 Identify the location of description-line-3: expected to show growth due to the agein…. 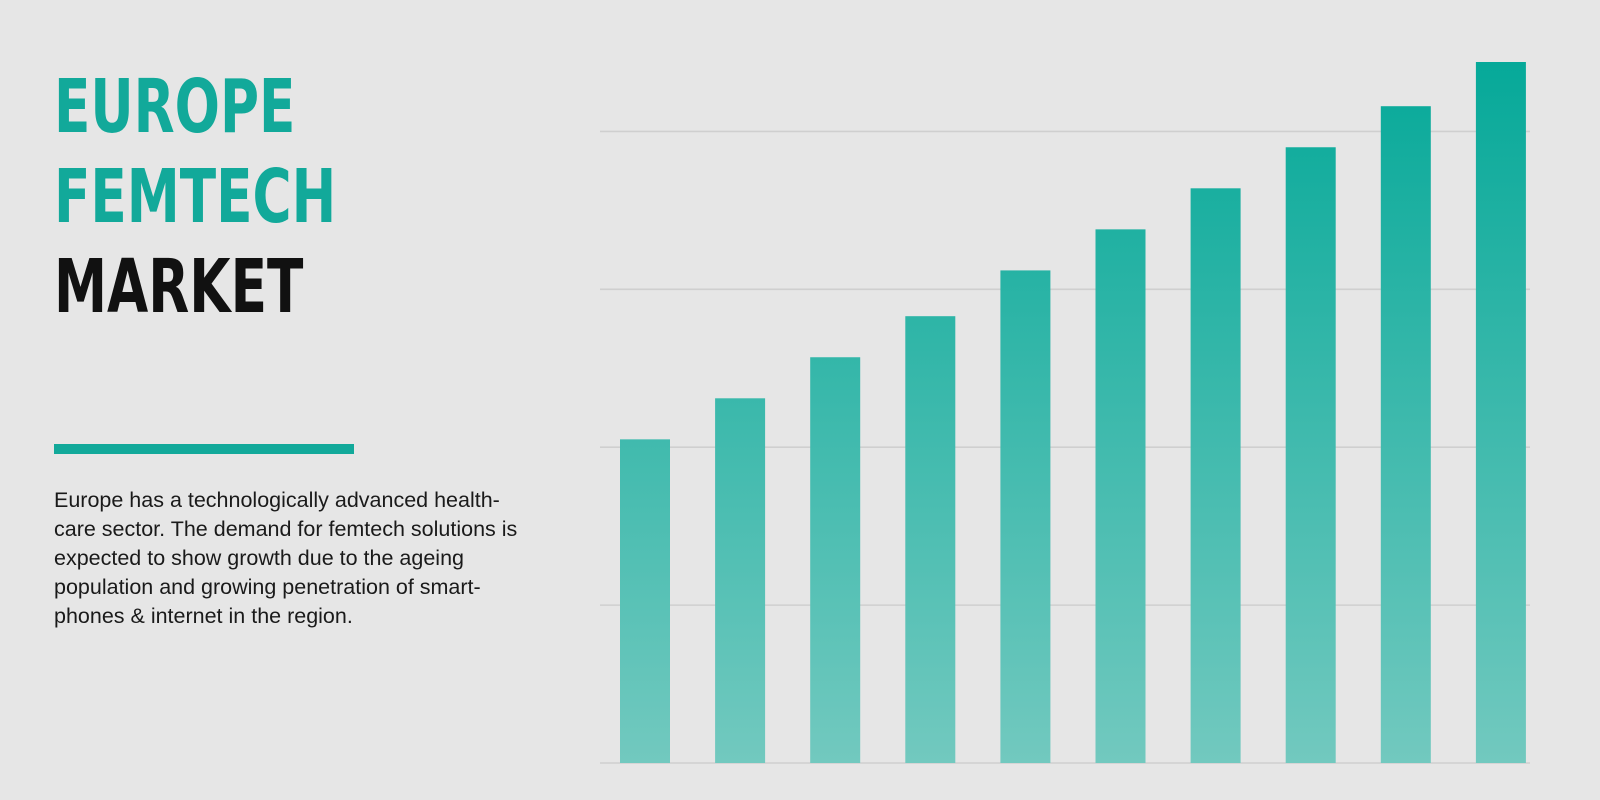
(259, 558).